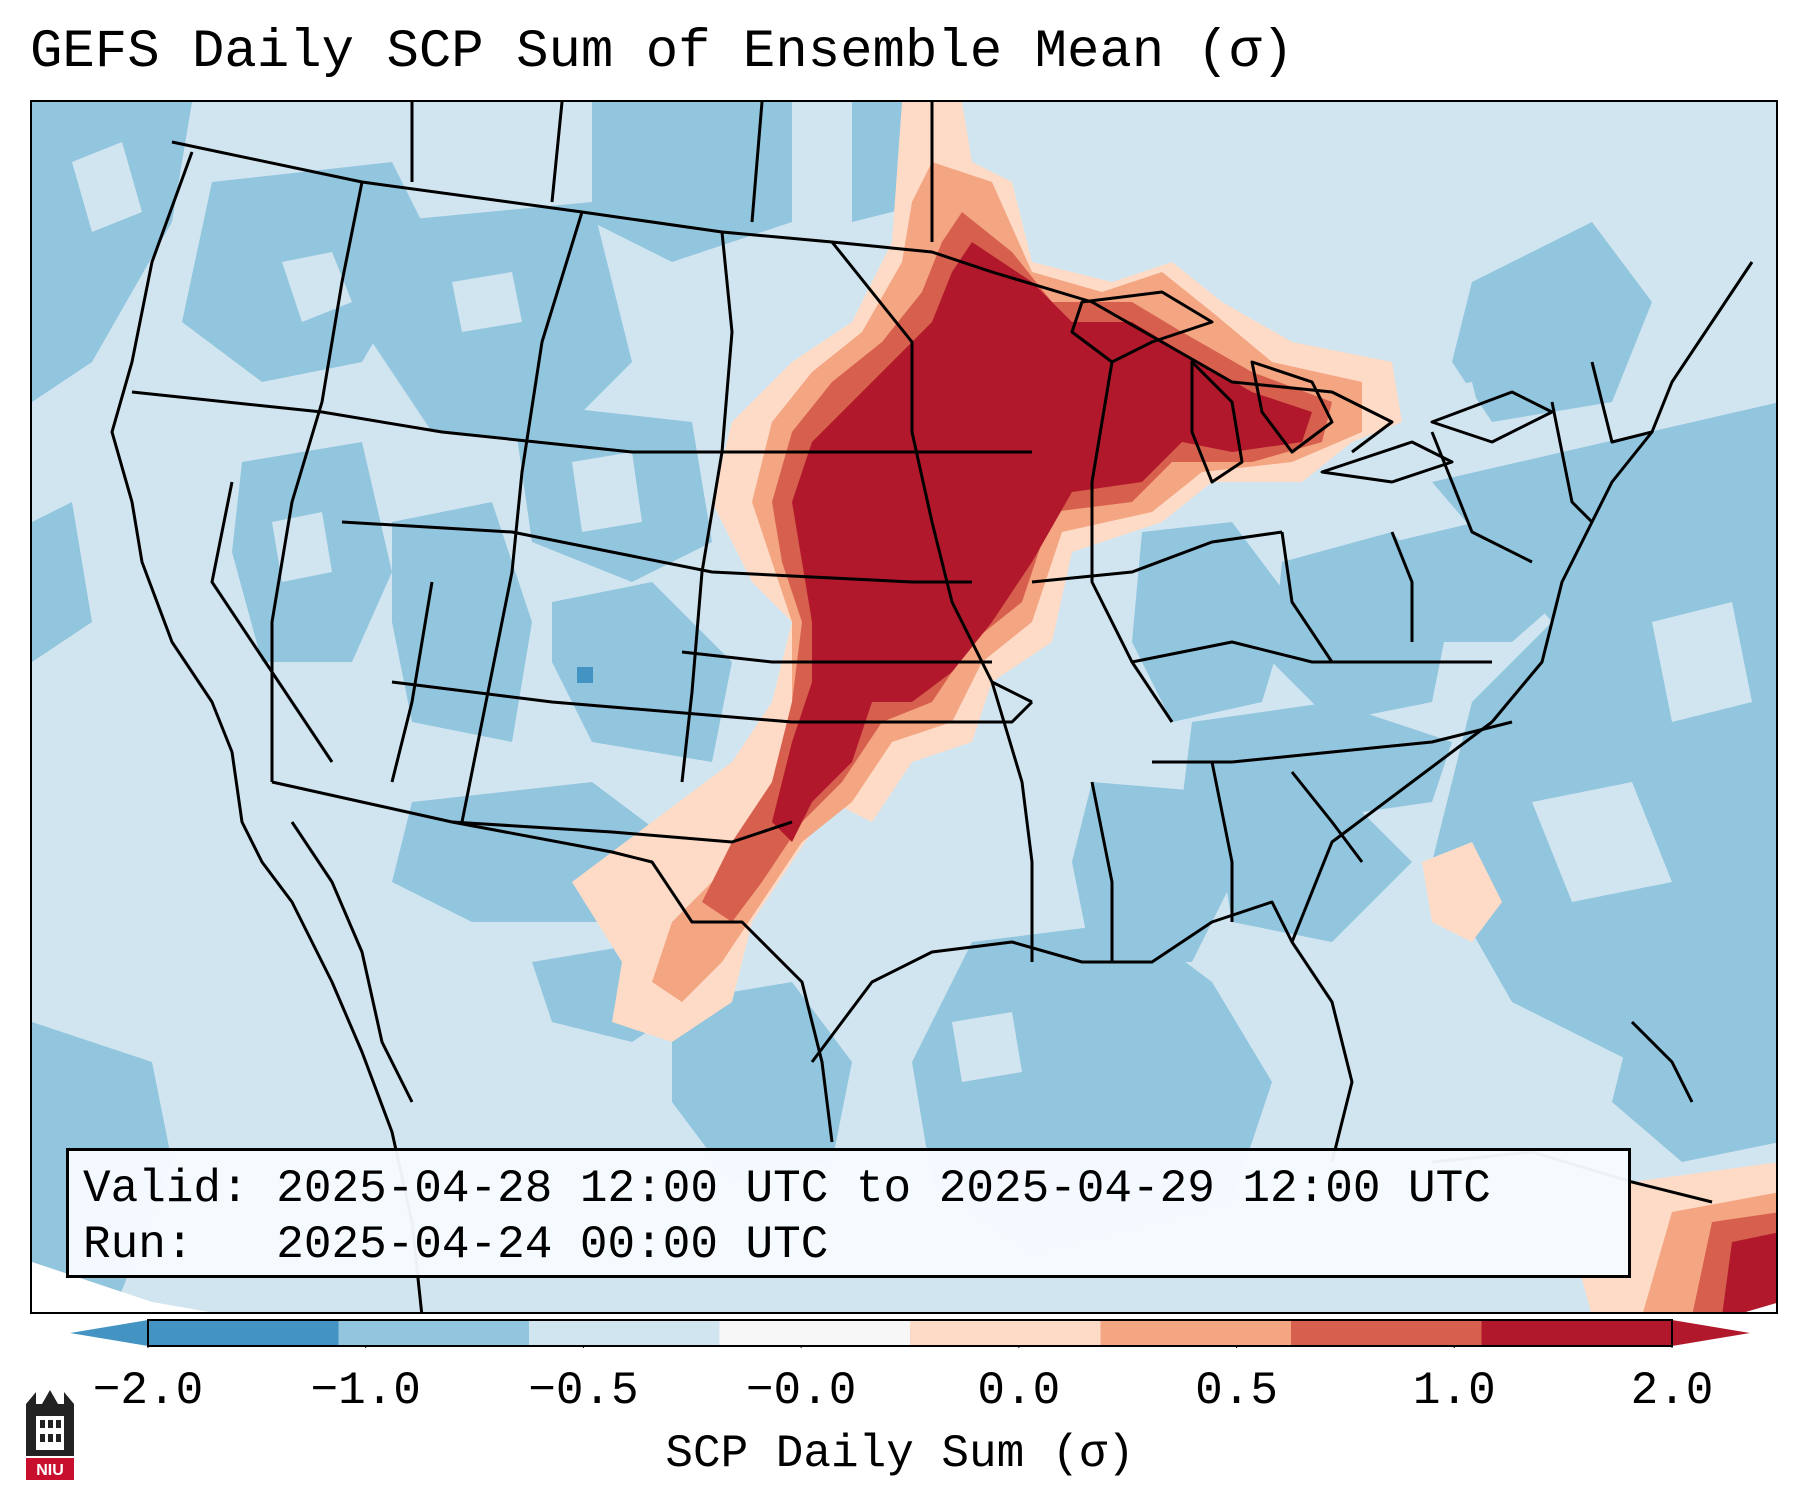 This screenshot has height=1506, width=1803. I want to click on colorbar, so click(910, 1333).